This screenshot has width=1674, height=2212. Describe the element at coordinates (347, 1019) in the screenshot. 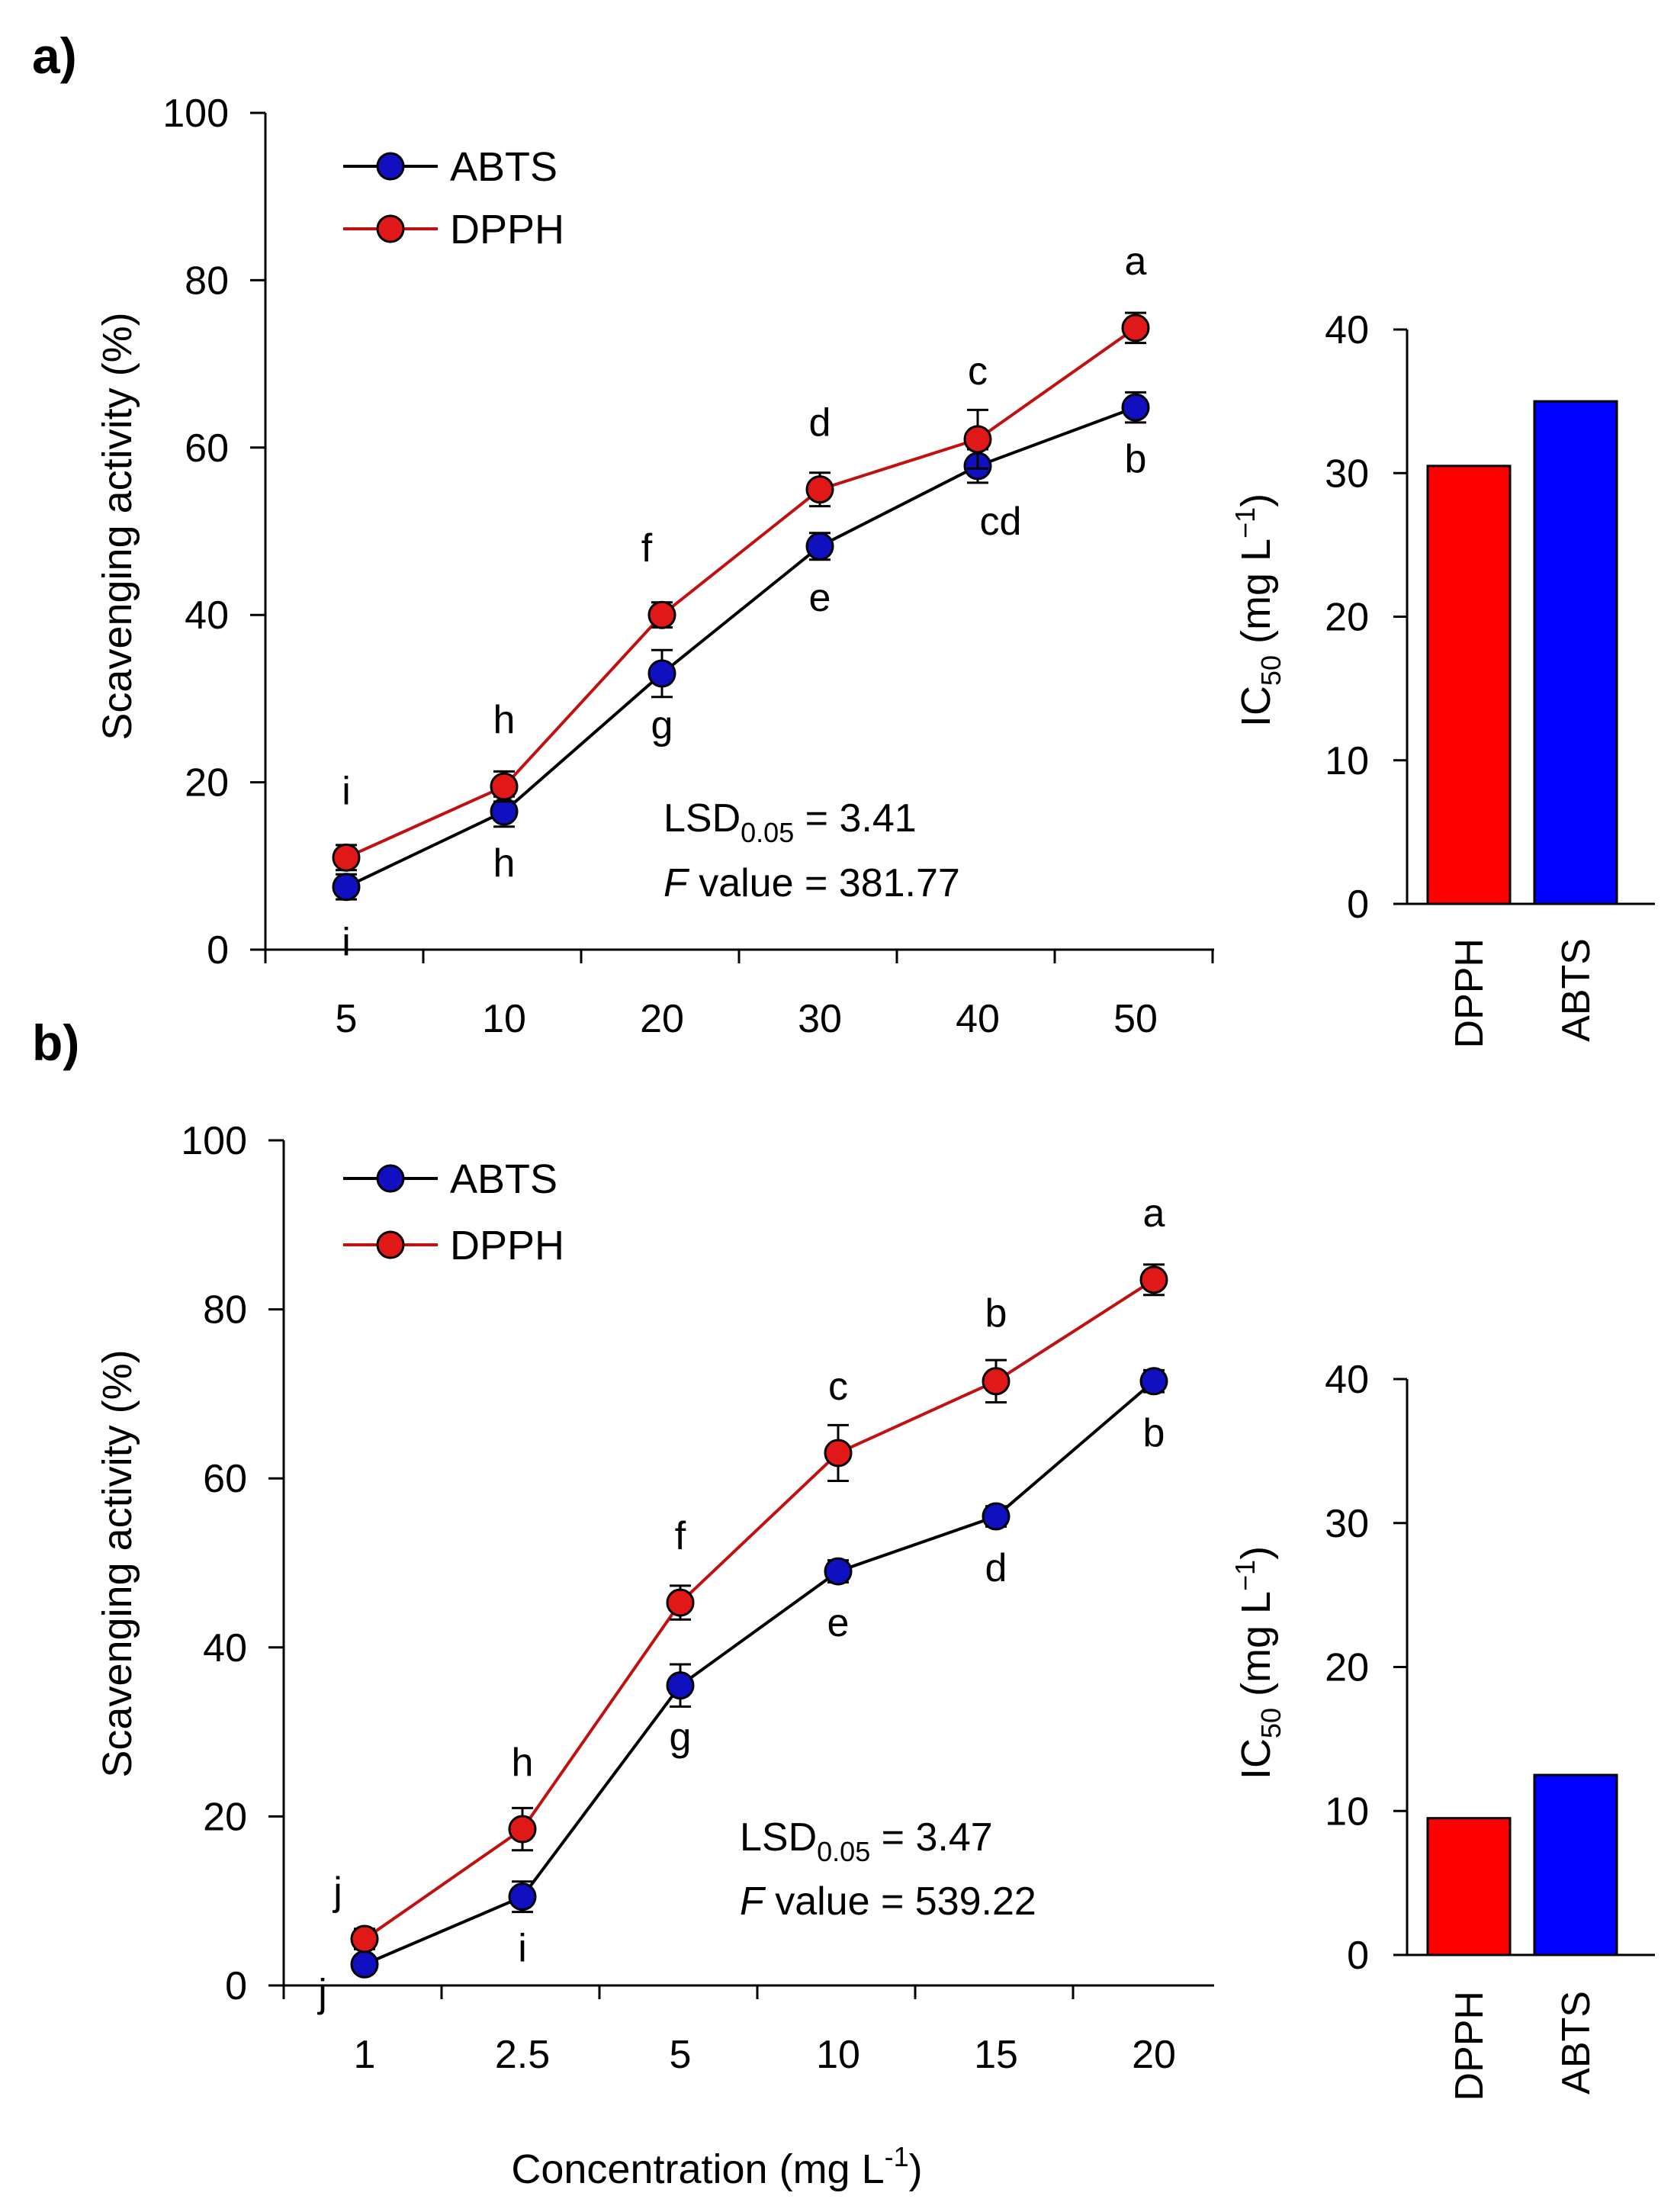

I see `x-tick-label: 5` at that location.